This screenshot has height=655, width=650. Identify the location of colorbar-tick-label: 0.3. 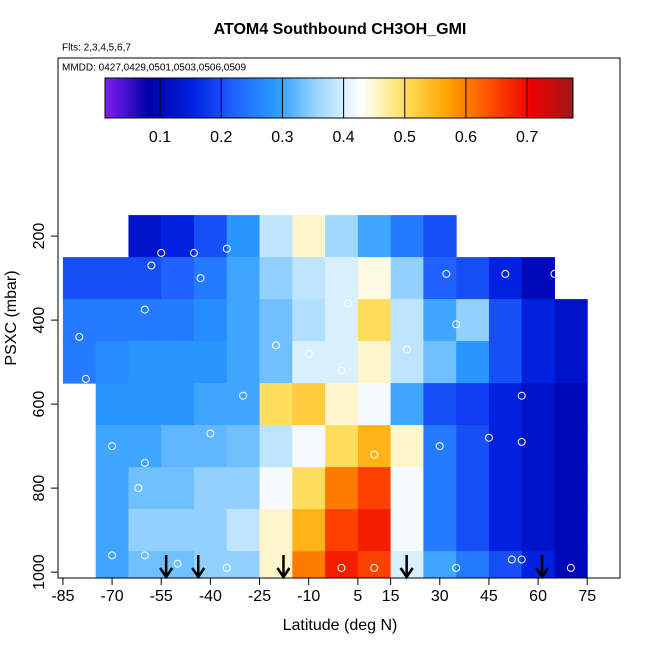
(282, 137).